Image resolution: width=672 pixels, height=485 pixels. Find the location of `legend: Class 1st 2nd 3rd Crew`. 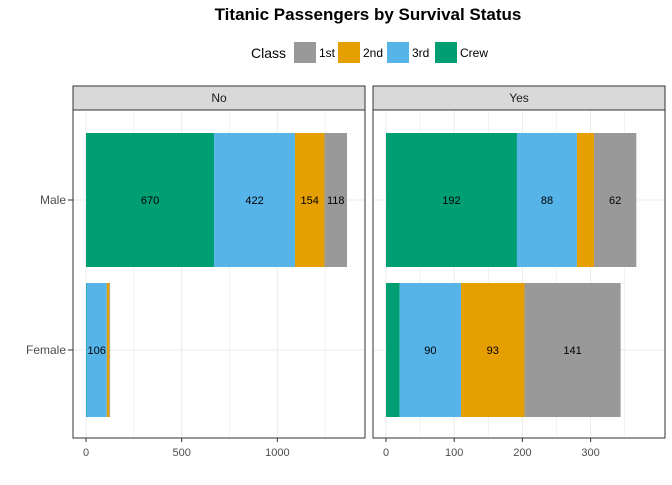

legend: Class 1st 2nd 3rd Crew is located at coordinates (369, 52).